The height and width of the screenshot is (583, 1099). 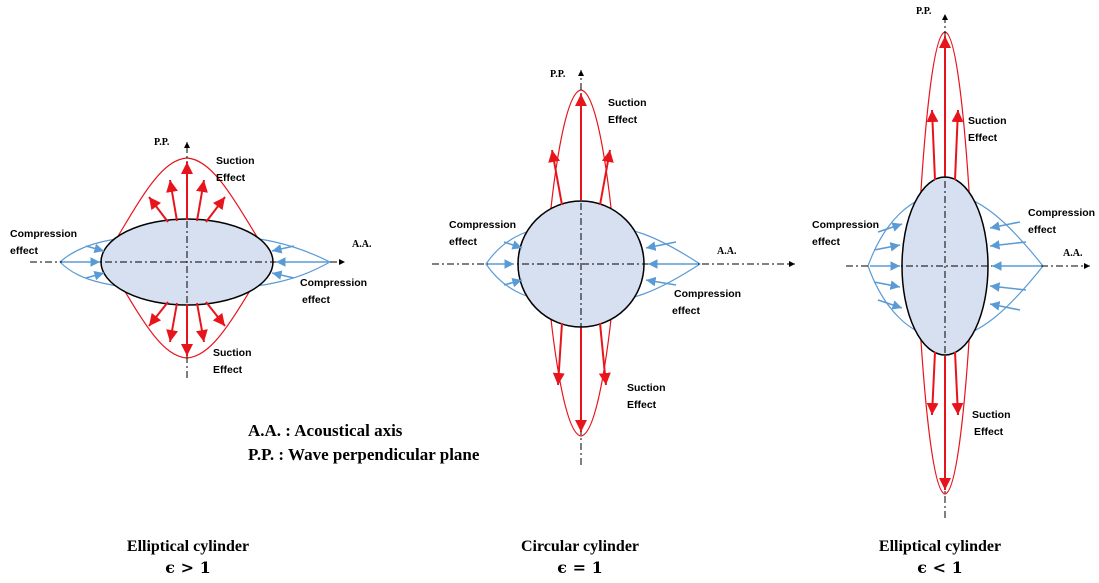 I want to click on caption-eps-2: ϵ = 1, so click(x=579, y=567).